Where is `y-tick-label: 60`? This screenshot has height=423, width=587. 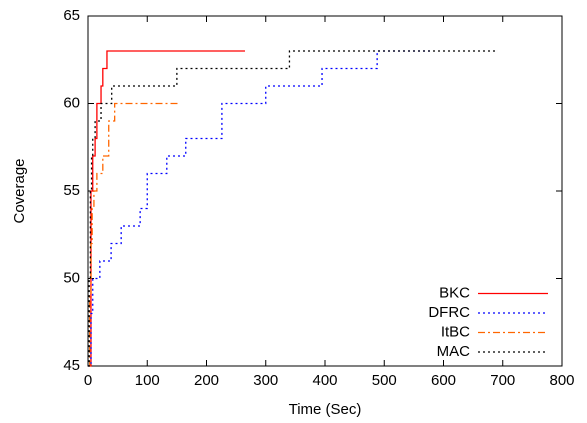
y-tick-label: 60 is located at coordinates (71, 102).